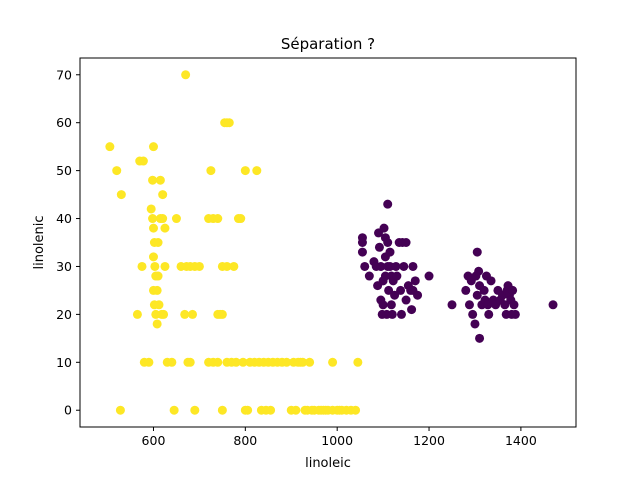 The height and width of the screenshot is (480, 640). I want to click on chart-title: Séparation ?, so click(328, 44).